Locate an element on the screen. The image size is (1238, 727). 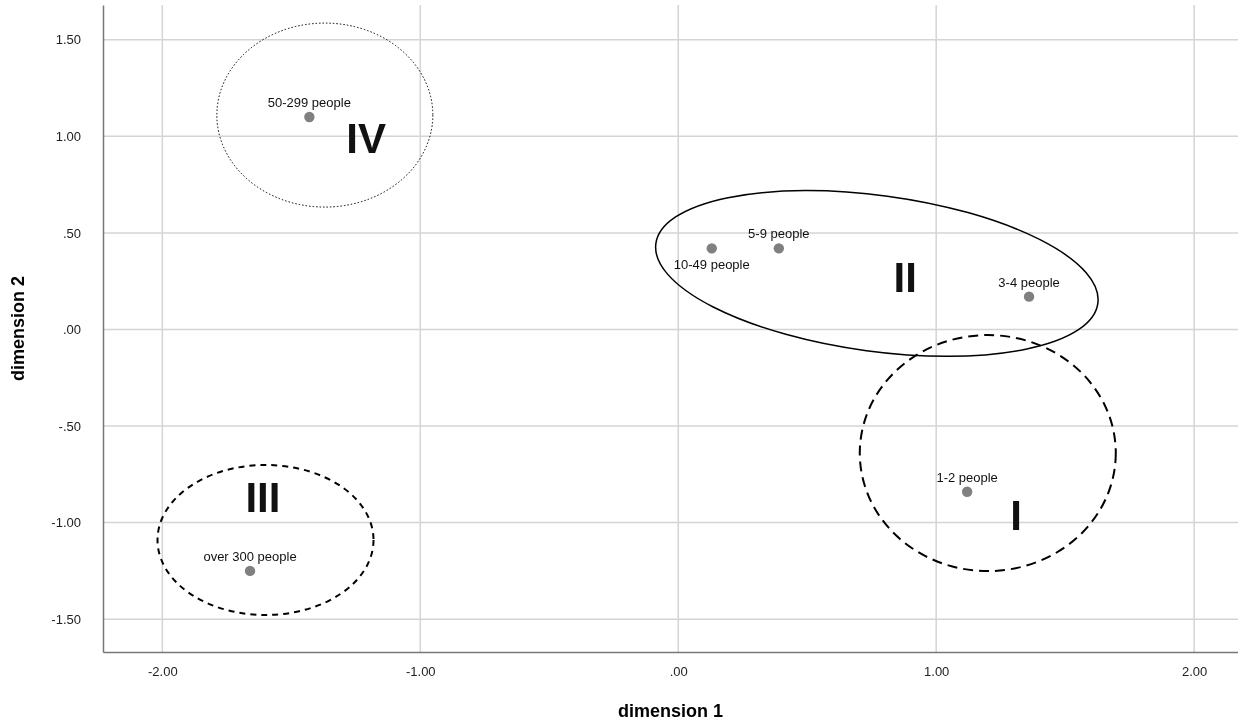
data-label: 1-2 people is located at coordinates (967, 477).